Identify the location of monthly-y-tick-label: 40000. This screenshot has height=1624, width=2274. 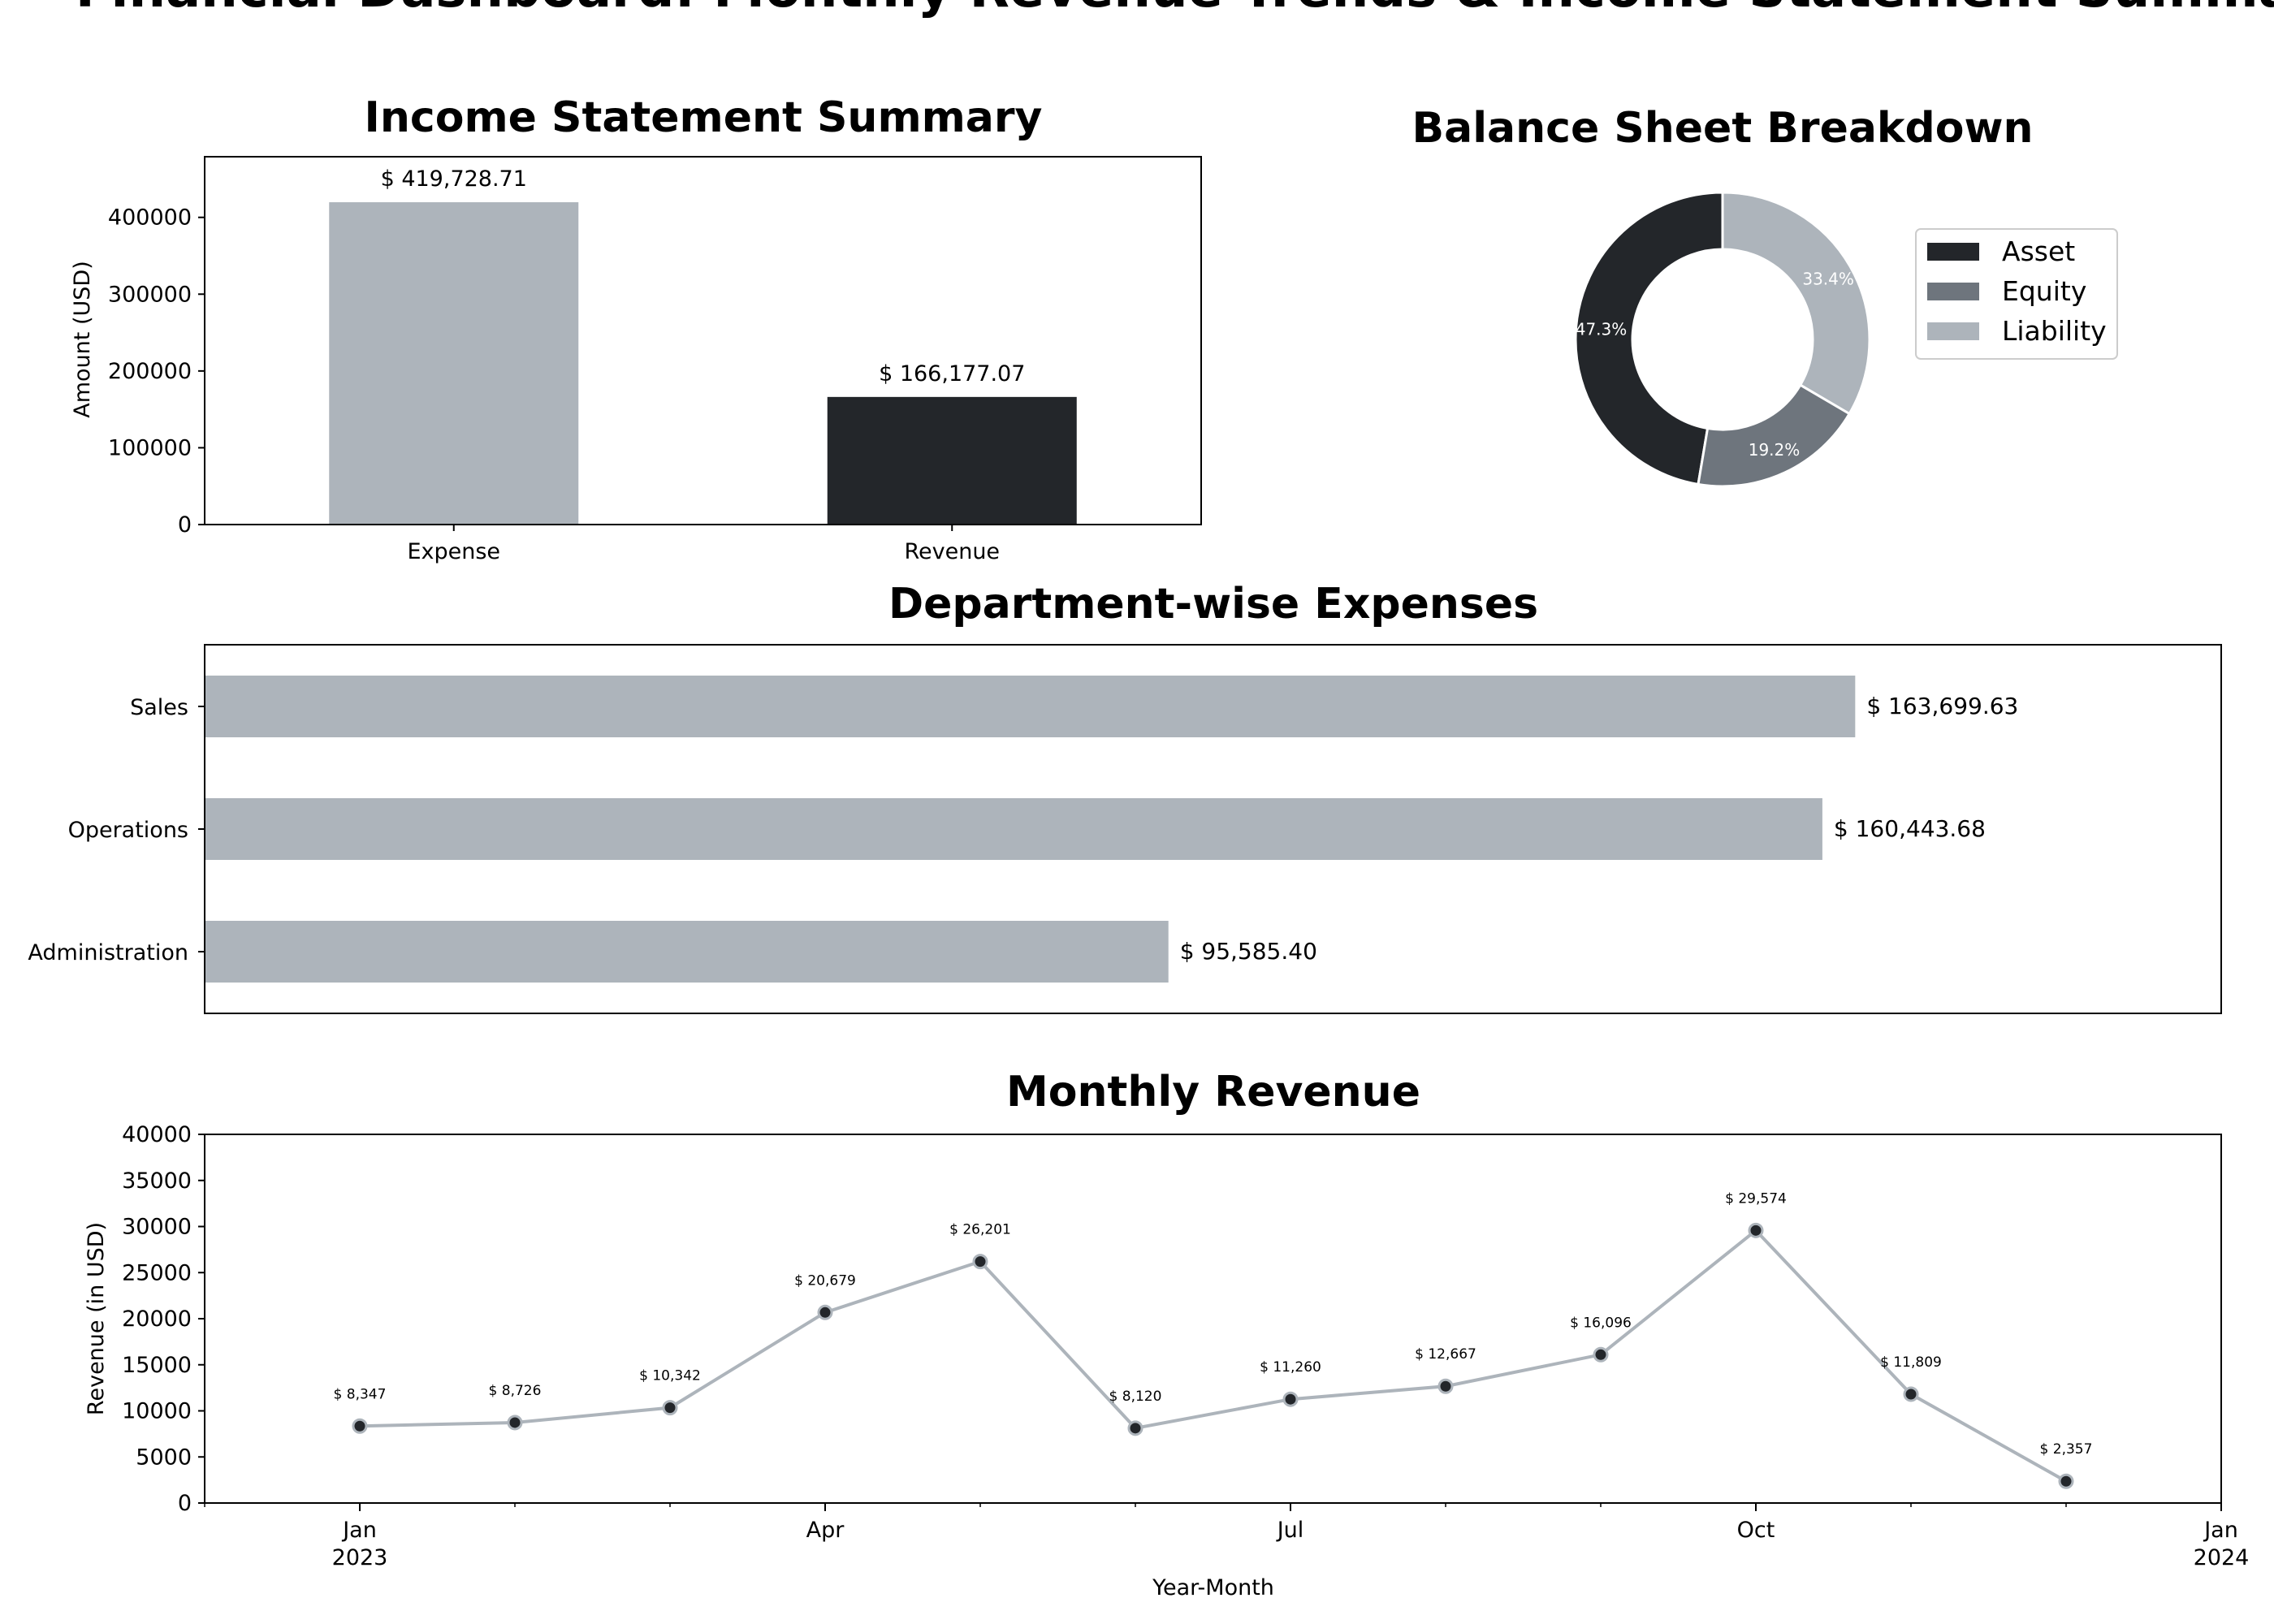
(157, 1135).